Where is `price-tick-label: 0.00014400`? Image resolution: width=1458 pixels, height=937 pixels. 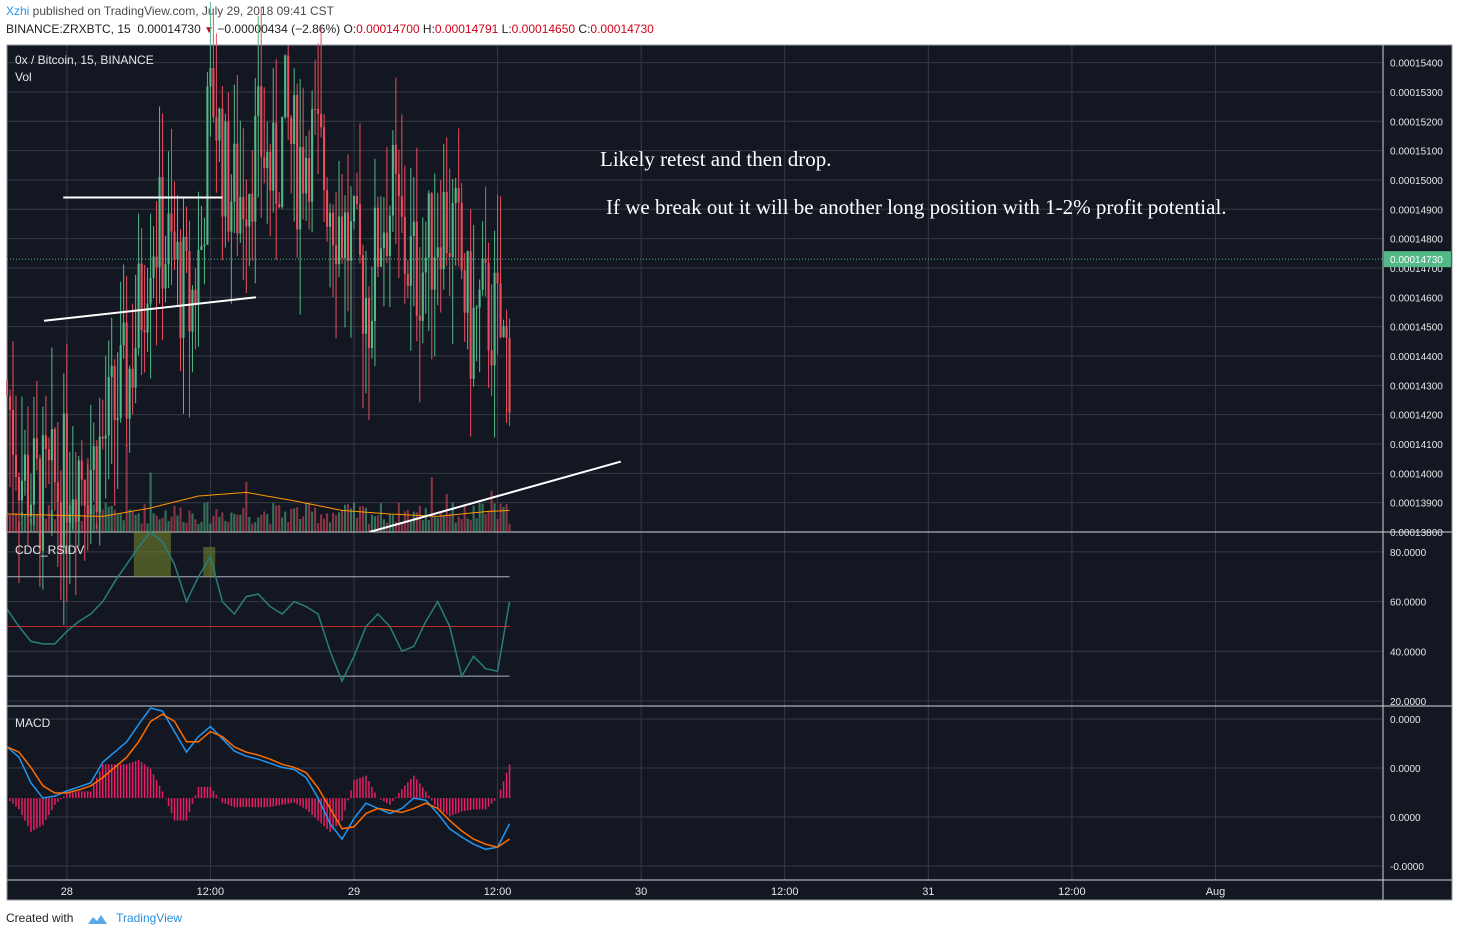
price-tick-label: 0.00014400 is located at coordinates (1416, 357).